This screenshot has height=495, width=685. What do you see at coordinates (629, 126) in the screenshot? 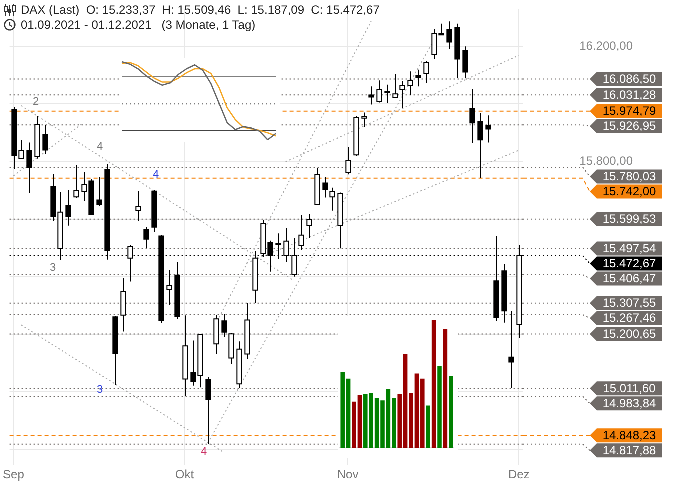
I see `ref-line-label: 15.926,95` at bounding box center [629, 126].